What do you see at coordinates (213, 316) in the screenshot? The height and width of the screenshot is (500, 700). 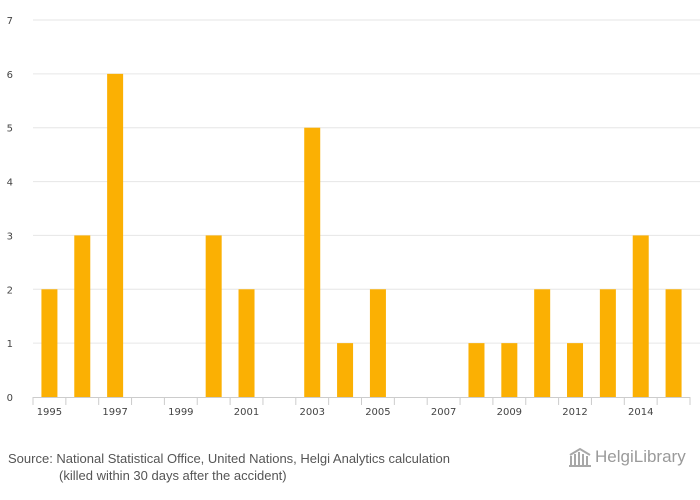 I see `bar-2000` at bounding box center [213, 316].